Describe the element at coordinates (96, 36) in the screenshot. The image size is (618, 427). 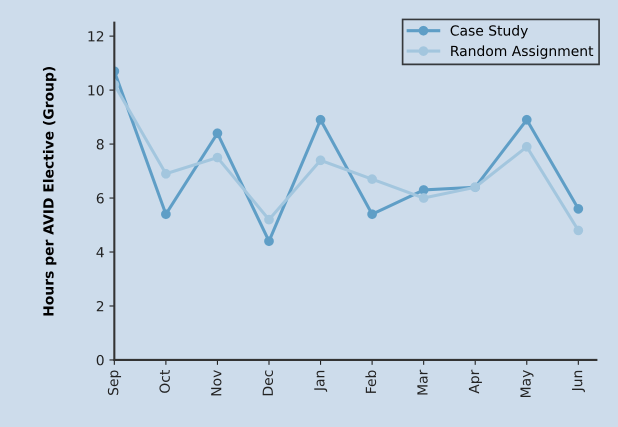
I see `y-tick-label: 12` at that location.